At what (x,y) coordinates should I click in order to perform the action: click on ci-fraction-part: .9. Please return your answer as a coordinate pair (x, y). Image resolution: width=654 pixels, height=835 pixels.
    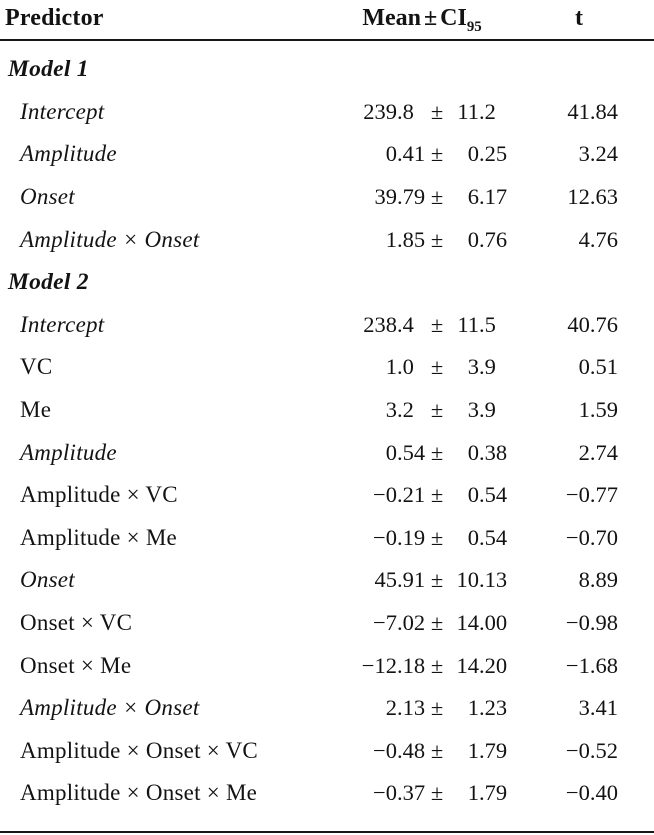
    Looking at the image, I should click on (487, 410).